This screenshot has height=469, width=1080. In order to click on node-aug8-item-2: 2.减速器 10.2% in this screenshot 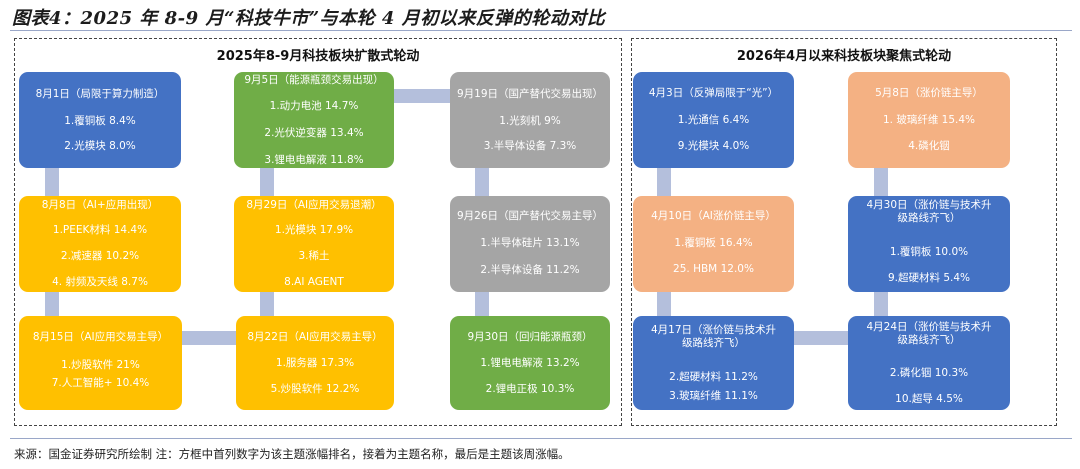, I will do `click(100, 256)`.